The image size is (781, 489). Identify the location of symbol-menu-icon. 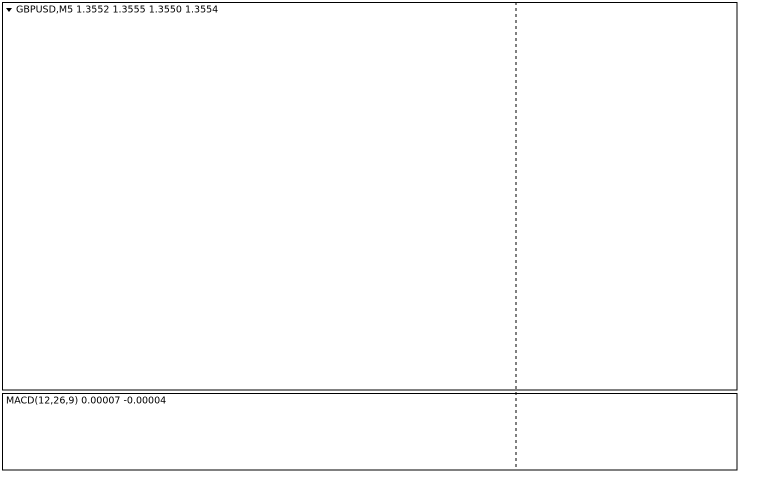
(9, 10).